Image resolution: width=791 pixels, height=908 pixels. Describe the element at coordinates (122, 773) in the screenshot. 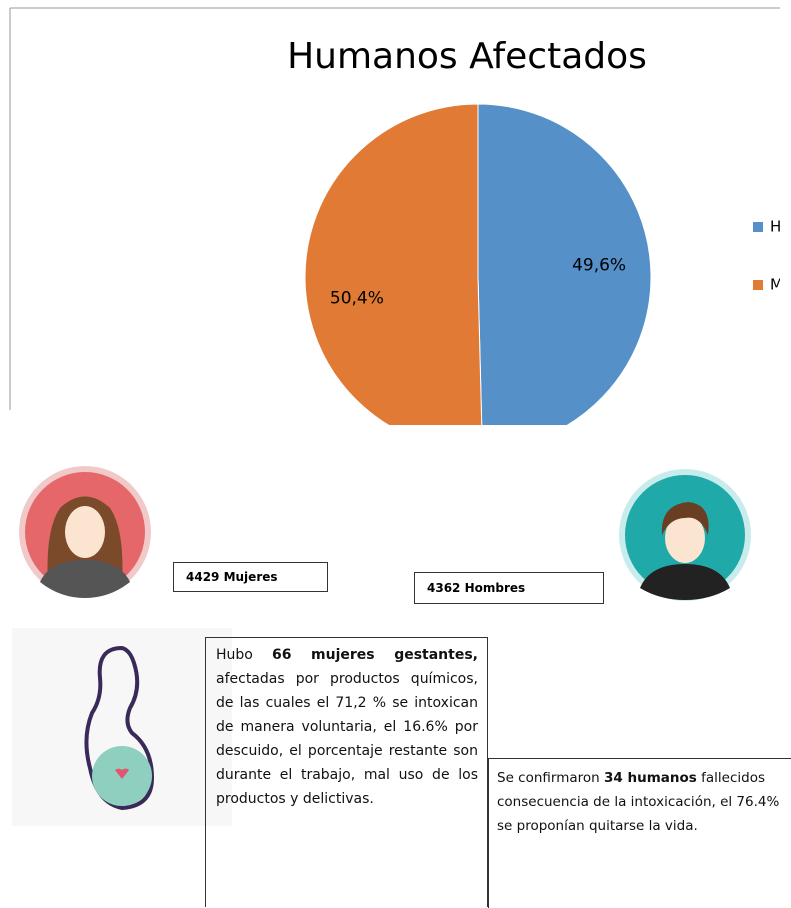

I see `heart` at that location.